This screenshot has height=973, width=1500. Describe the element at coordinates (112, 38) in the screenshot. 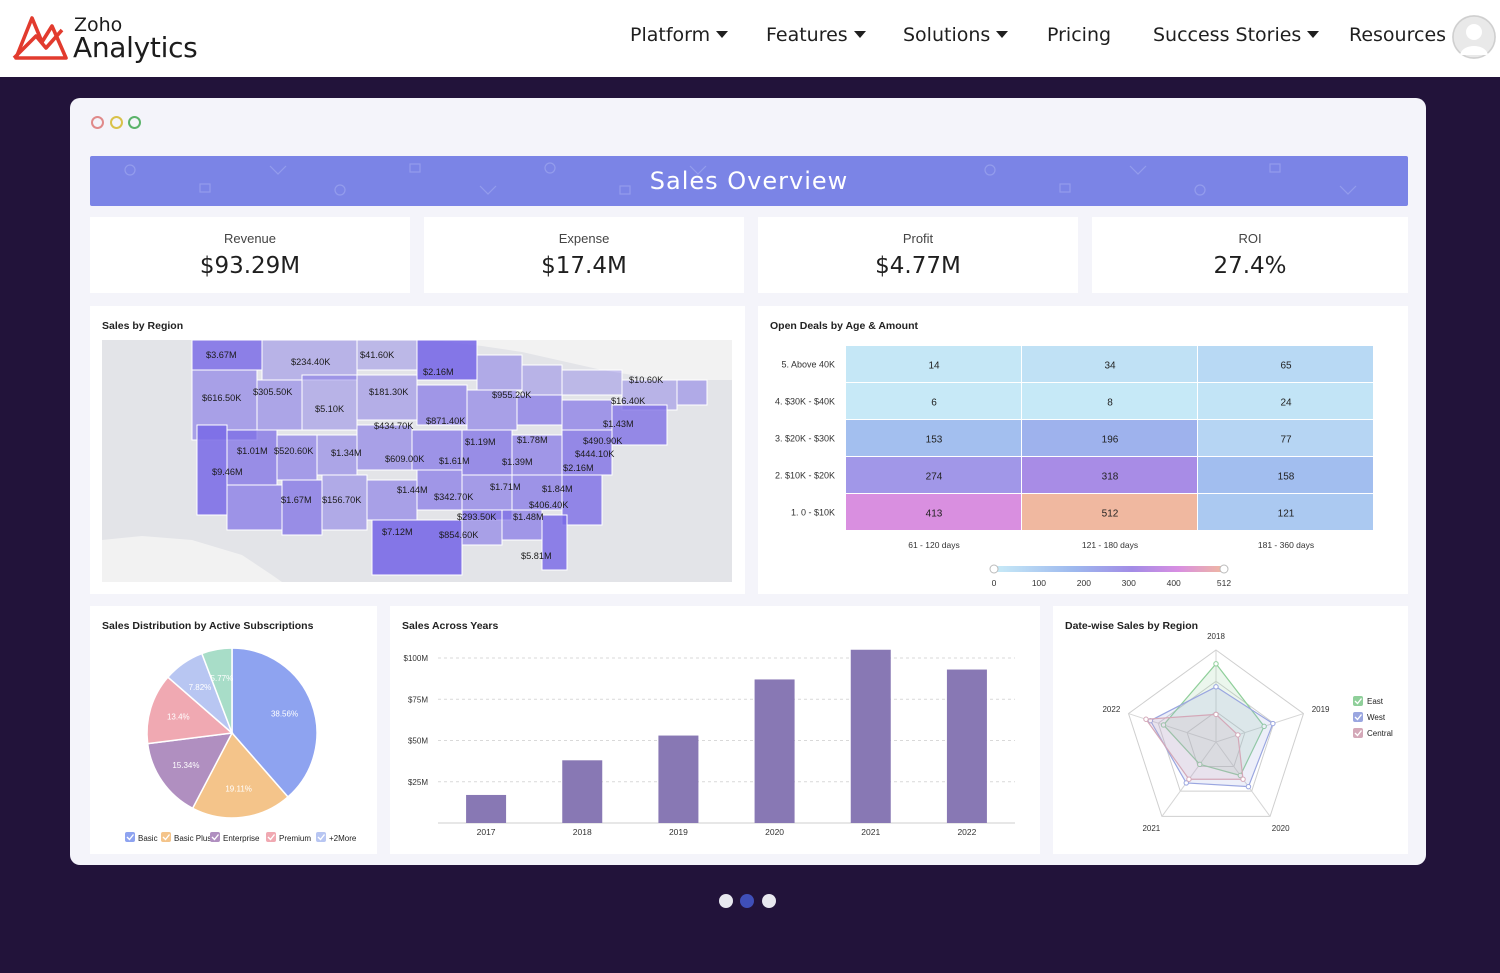

I see `zoho-analytics-logo: Zoho Analytics` at that location.